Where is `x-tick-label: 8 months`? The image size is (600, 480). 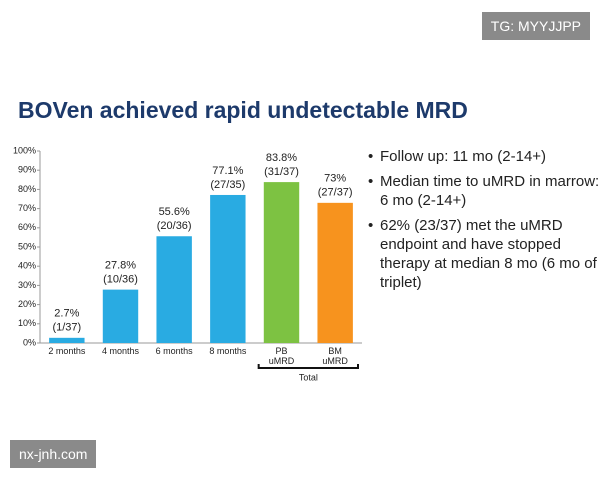 x-tick-label: 8 months is located at coordinates (228, 351).